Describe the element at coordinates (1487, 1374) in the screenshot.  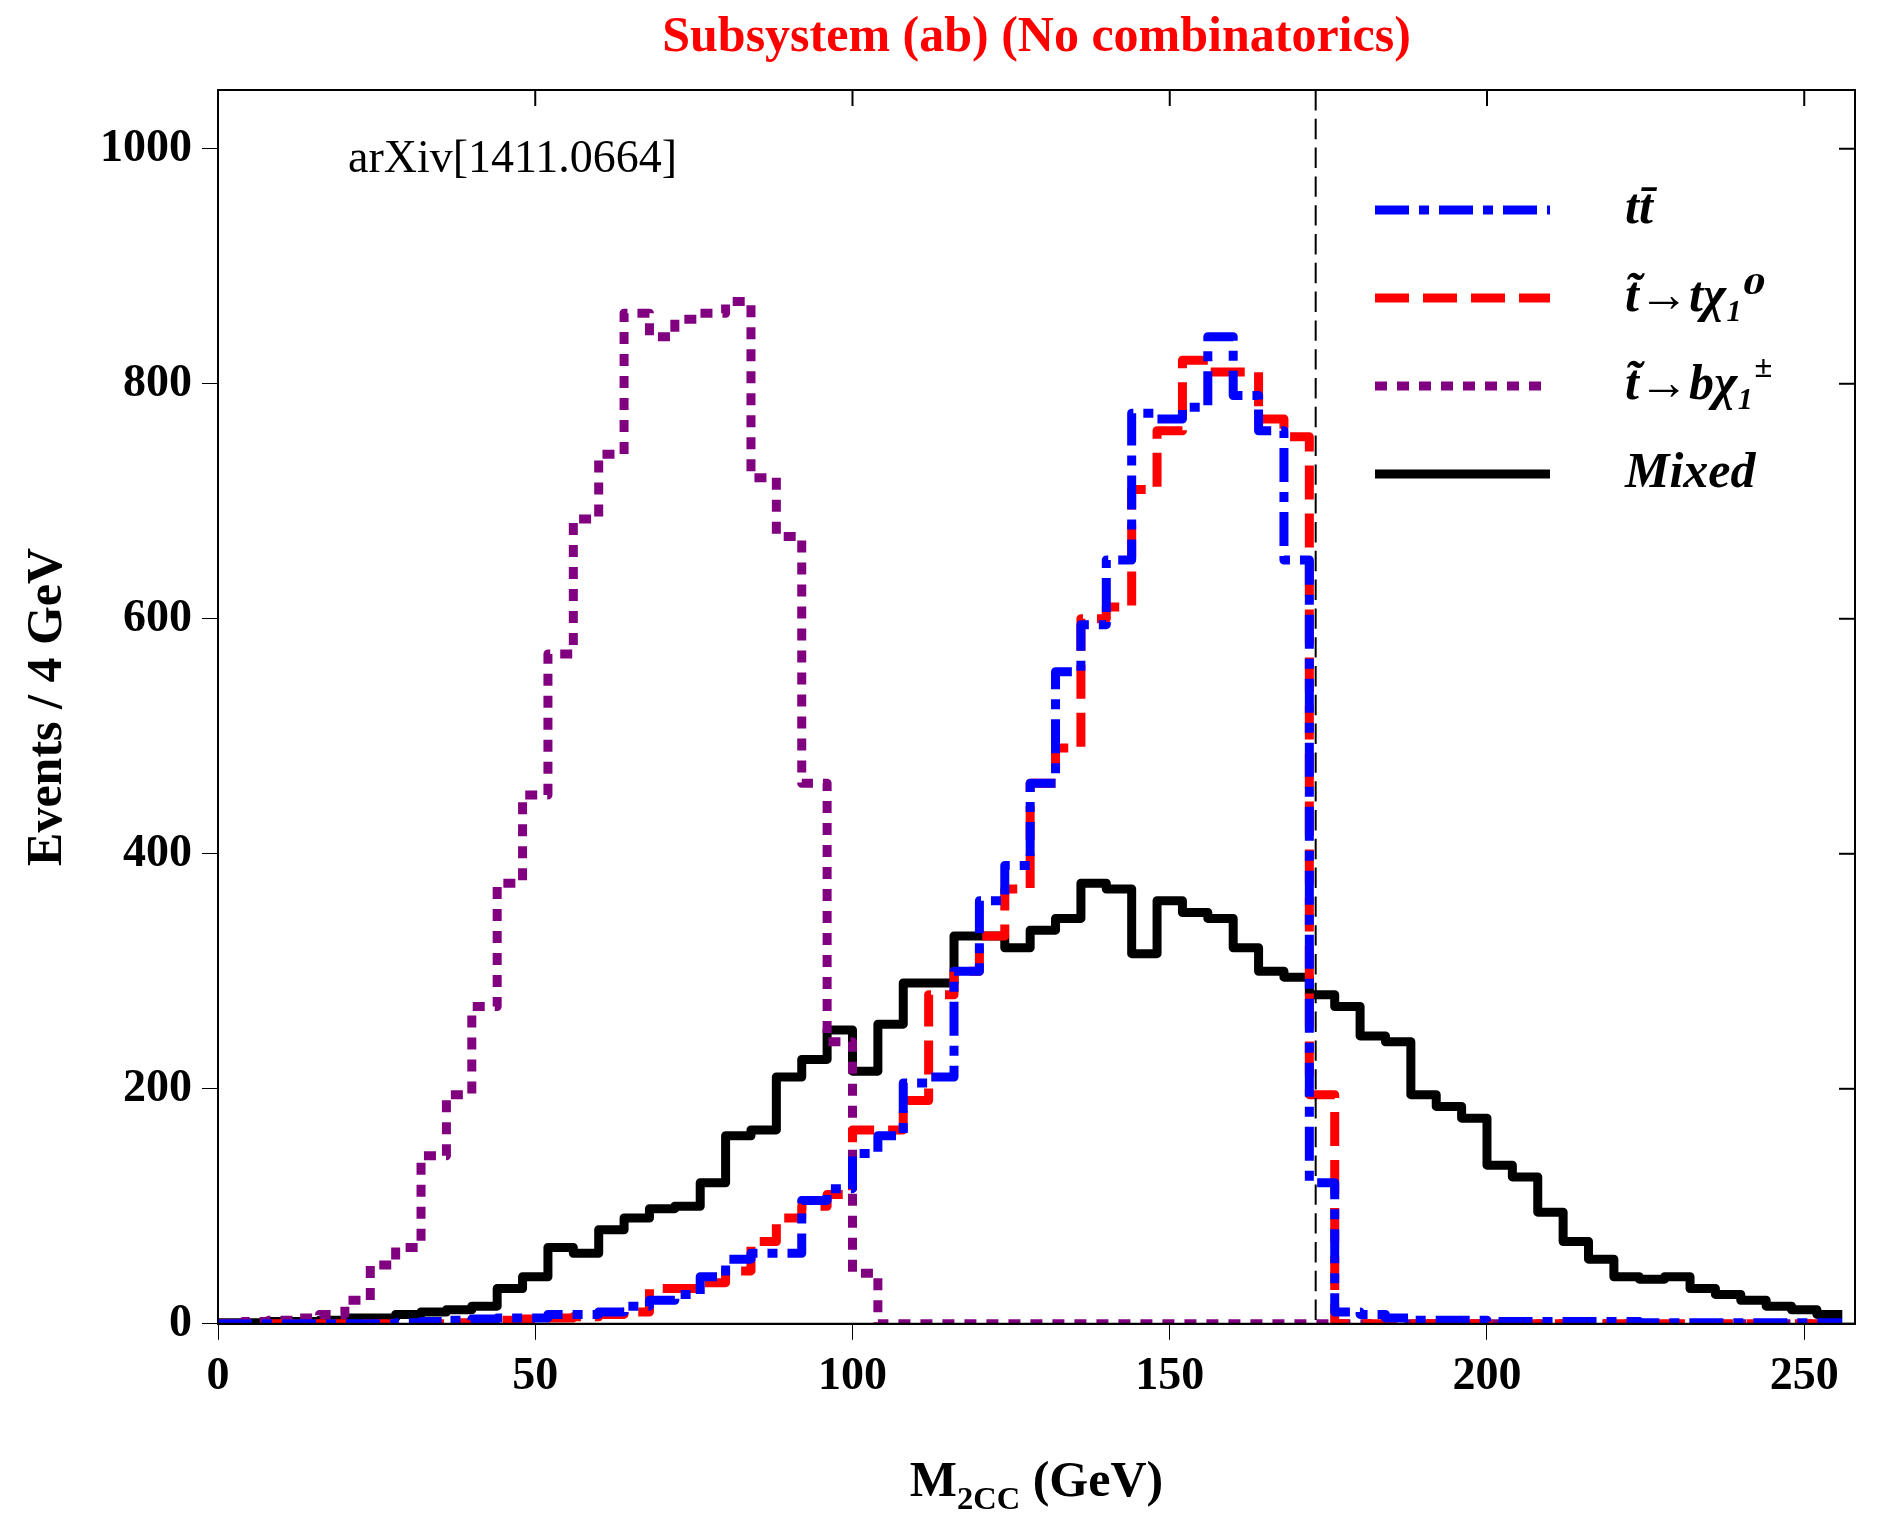
I see `x-tick-label: 200` at that location.